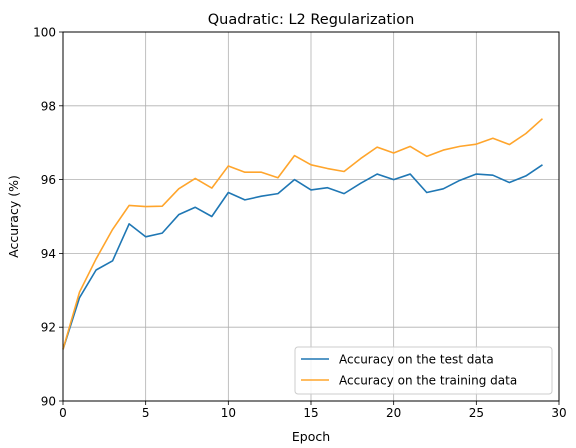 The height and width of the screenshot is (448, 576). Describe the element at coordinates (311, 20) in the screenshot. I see `chart-title: Quadratic: L2 Regularization` at that location.